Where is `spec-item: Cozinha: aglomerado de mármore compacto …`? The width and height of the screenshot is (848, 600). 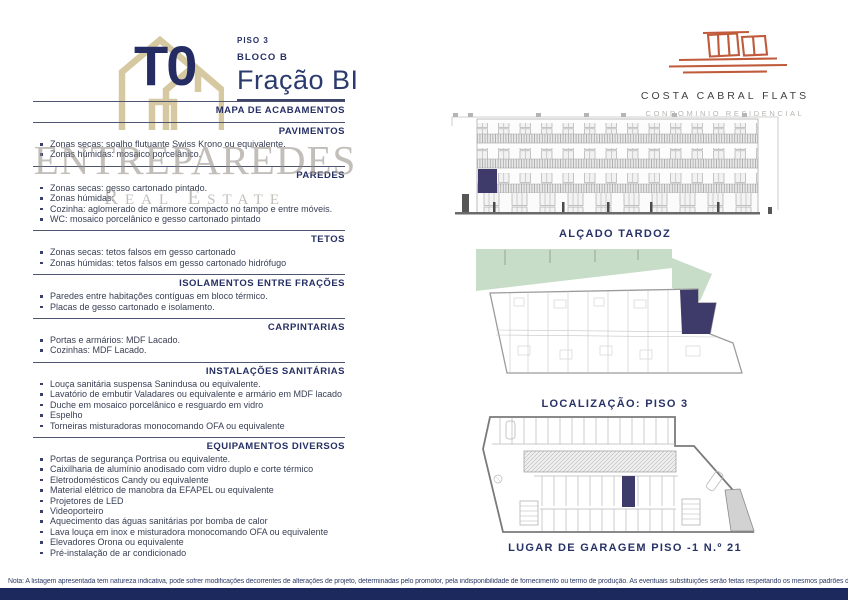
spec-item: Cozinha: aglomerado de mármore compacto … is located at coordinates (189, 209).